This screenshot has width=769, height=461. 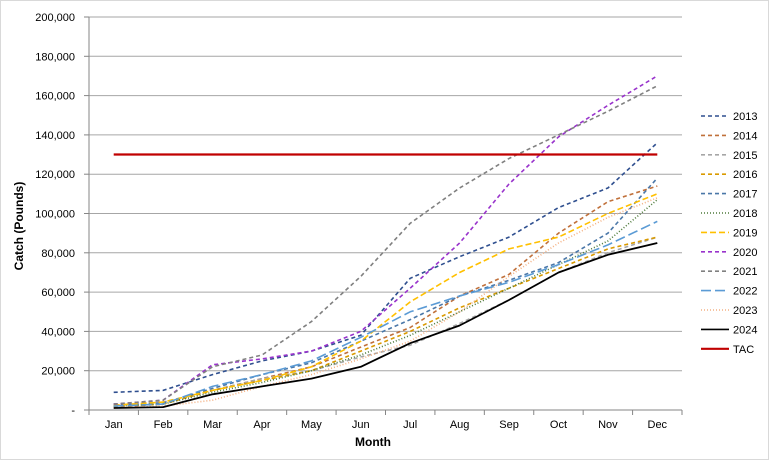 What do you see at coordinates (58, 293) in the screenshot?
I see `y-tick-label: 60,000` at bounding box center [58, 293].